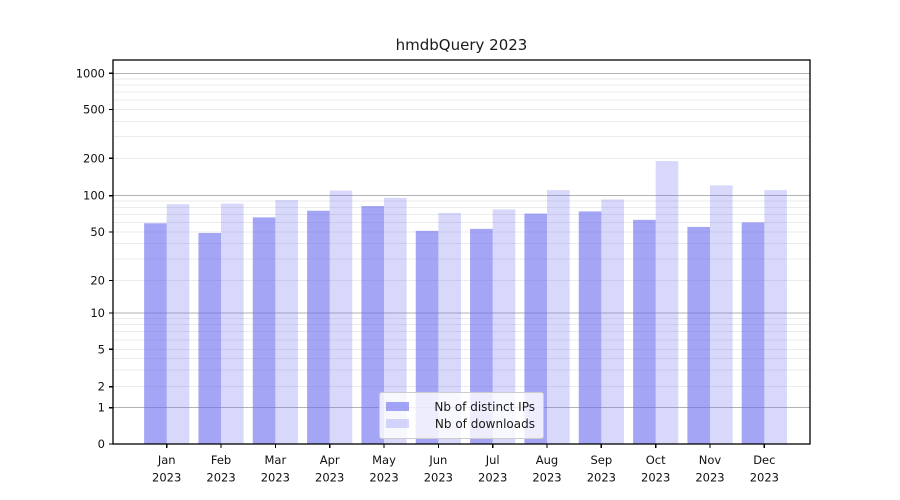 This screenshot has height=500, width=900. I want to click on x-tick-label-month: Oct, so click(656, 460).